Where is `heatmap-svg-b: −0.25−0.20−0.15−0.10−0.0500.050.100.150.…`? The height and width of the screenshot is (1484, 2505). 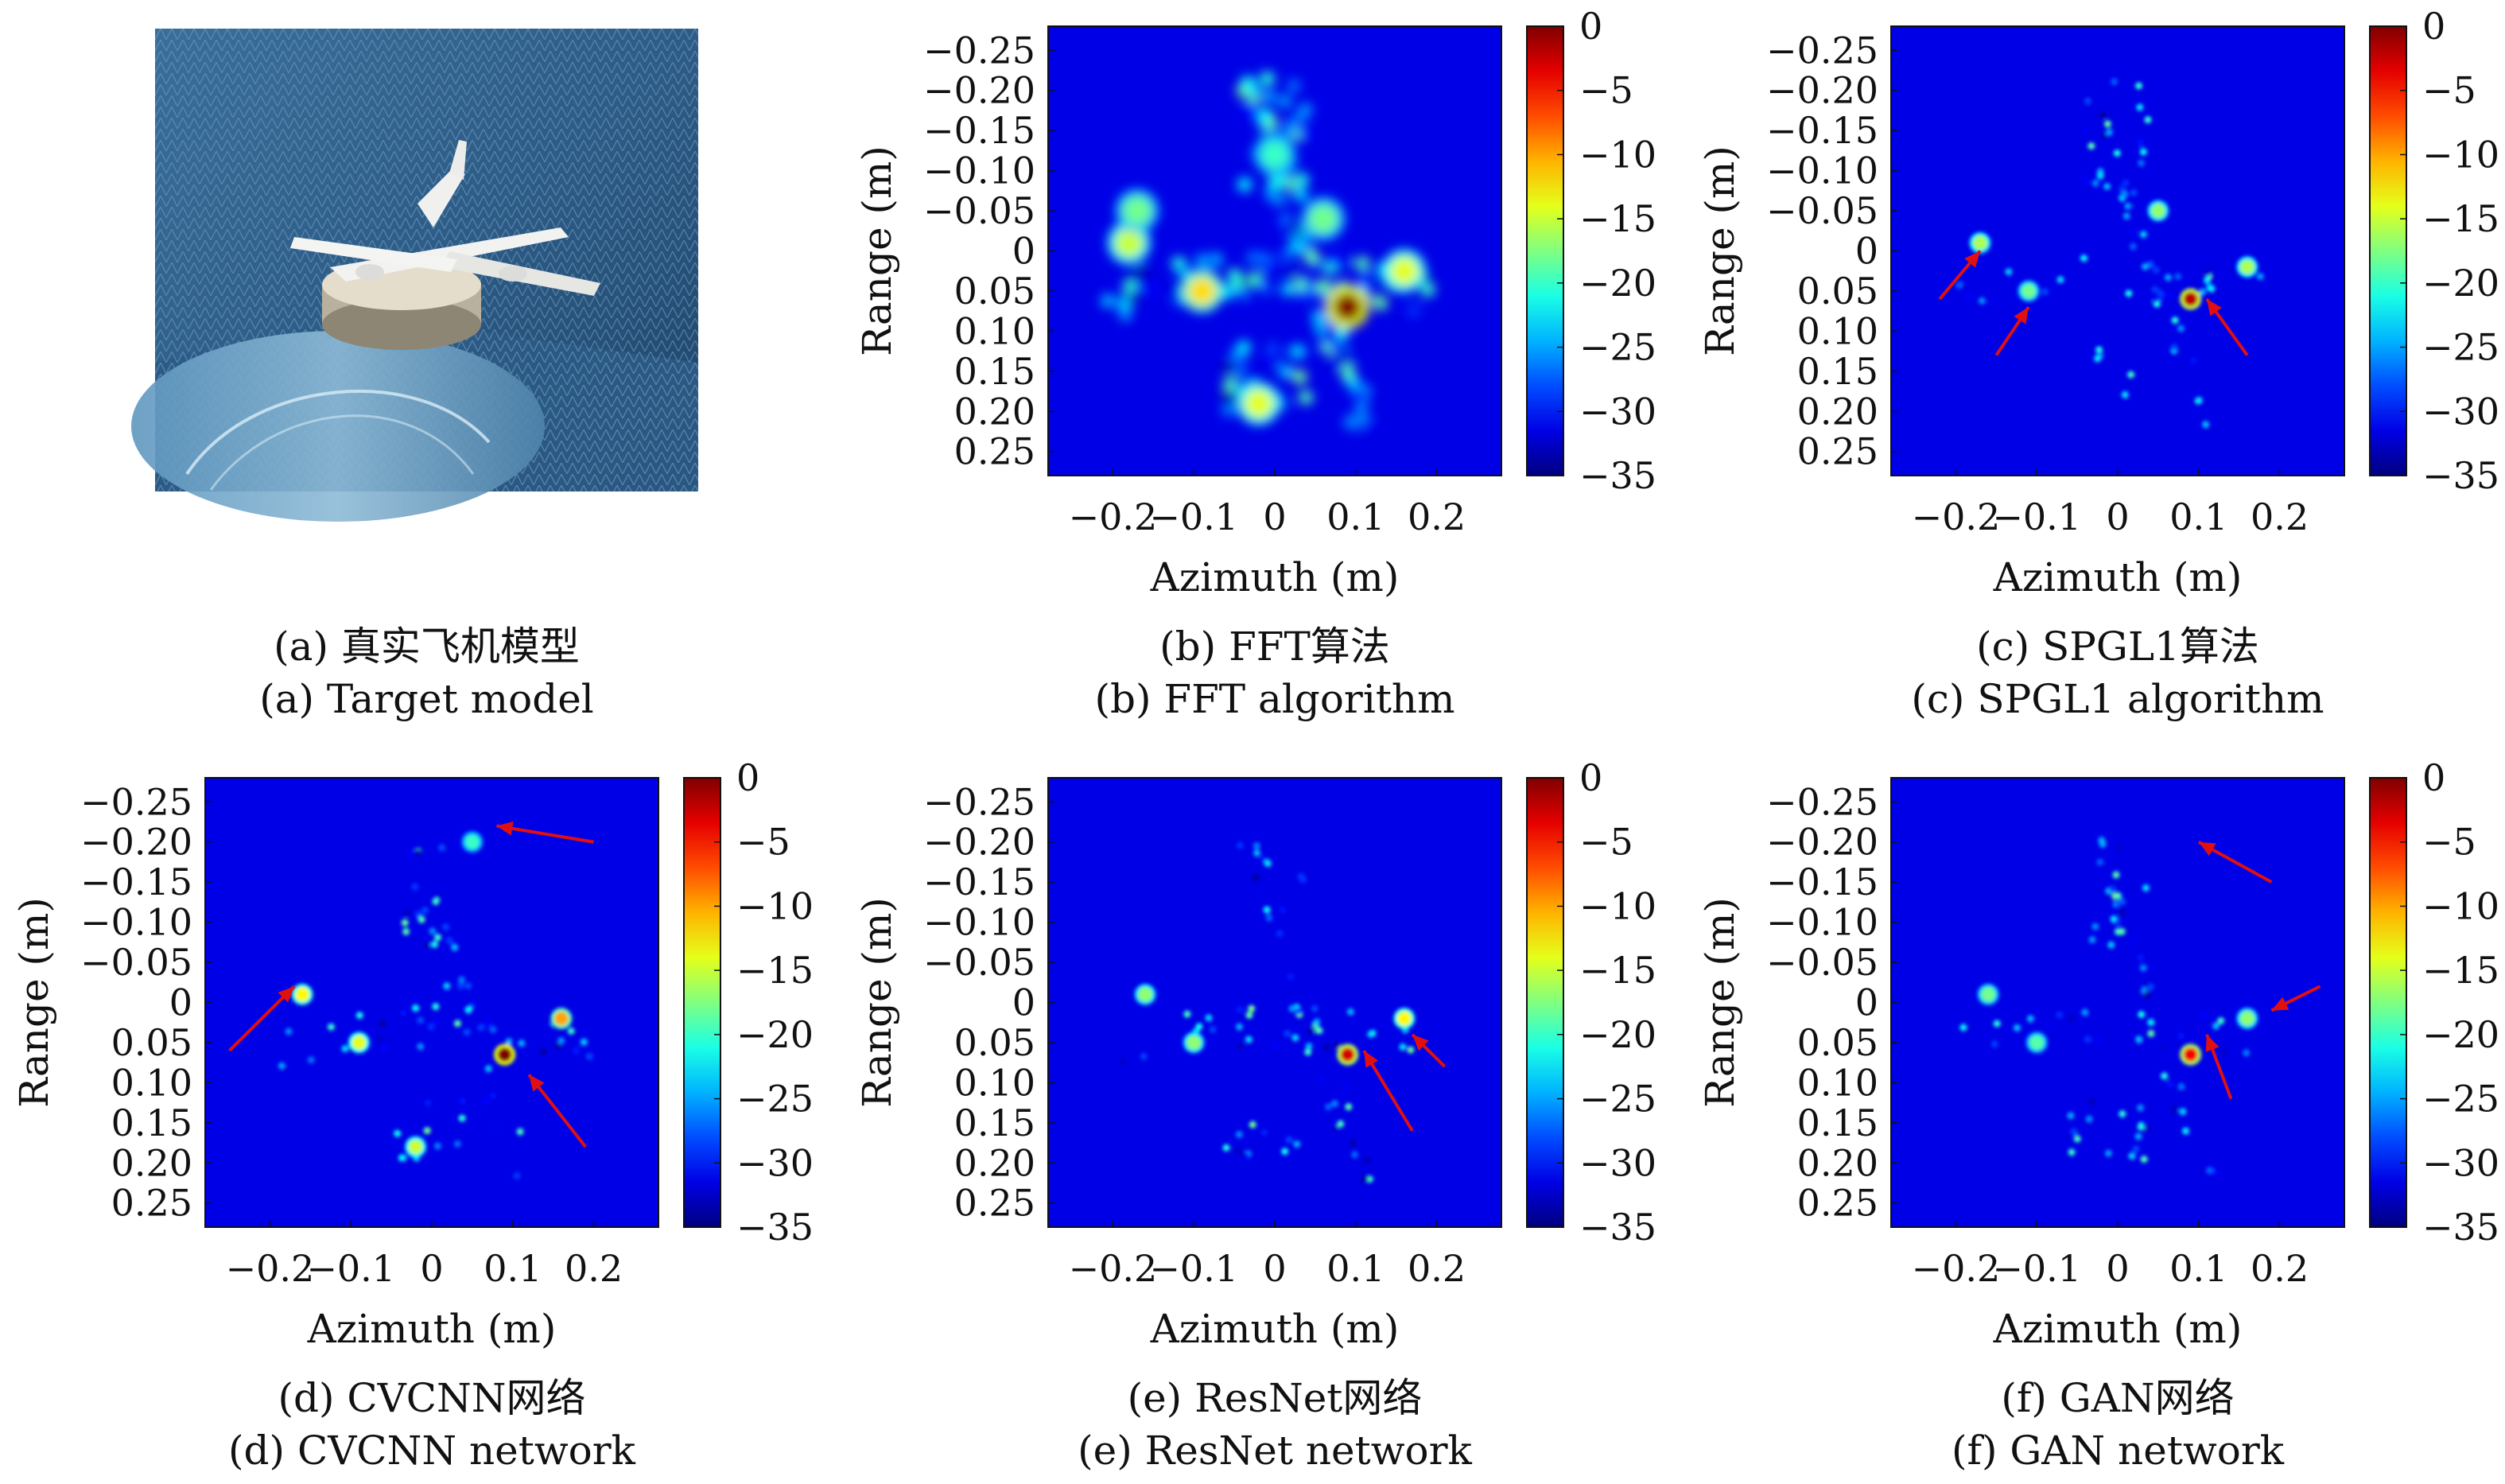 heatmap-svg-b: −0.25−0.20−0.15−0.10−0.0500.050.100.150.… is located at coordinates (1255, 302).